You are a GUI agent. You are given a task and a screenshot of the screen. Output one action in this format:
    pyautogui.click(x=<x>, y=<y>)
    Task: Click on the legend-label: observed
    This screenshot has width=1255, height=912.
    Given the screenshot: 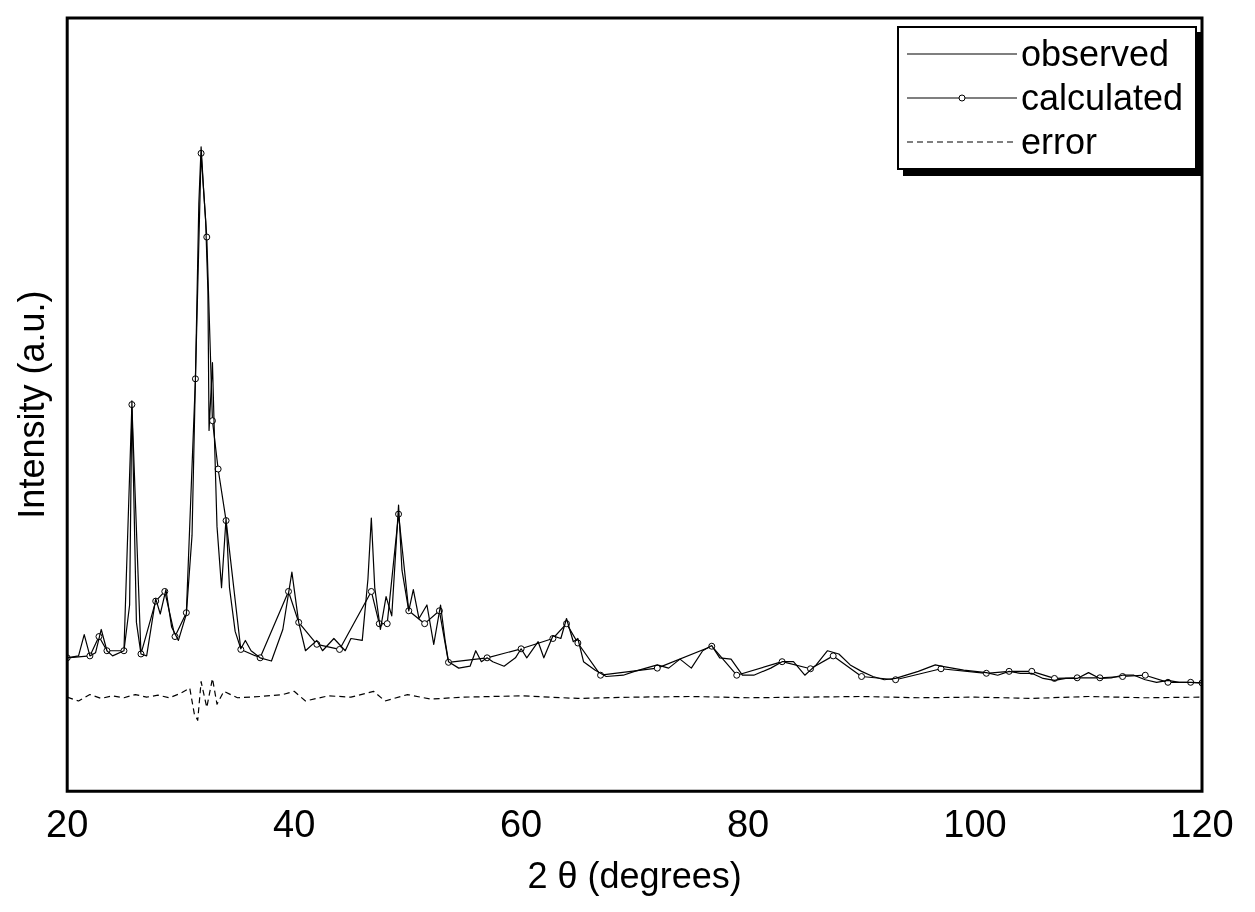 What is the action you would take?
    pyautogui.click(x=1094, y=54)
    